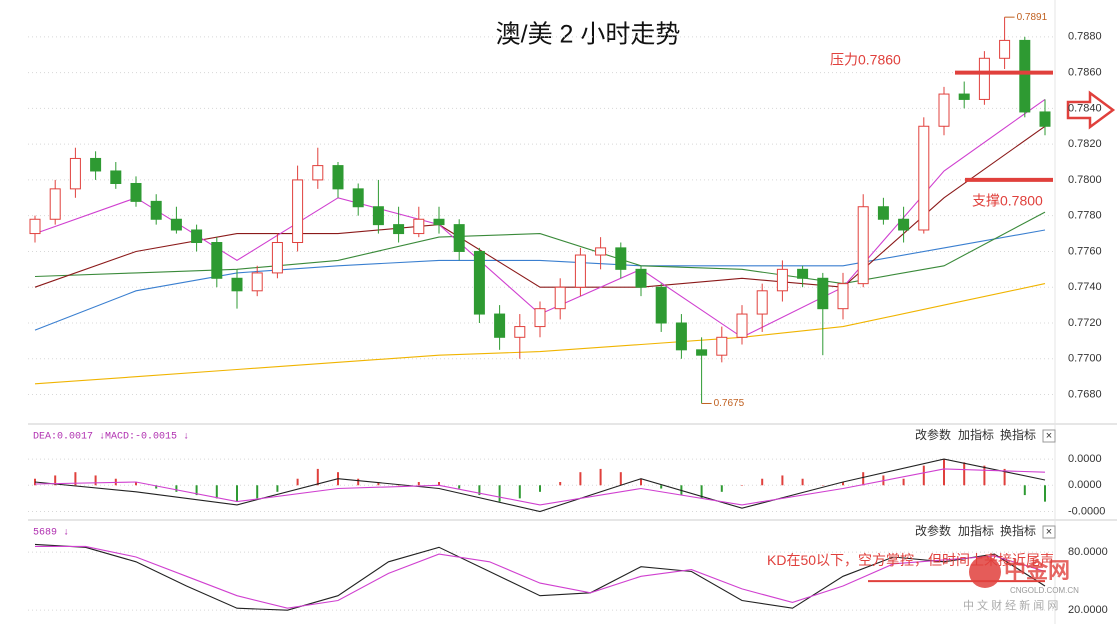 The width and height of the screenshot is (1117, 624). I want to click on y-tick-label: 0.7720, so click(1085, 323).